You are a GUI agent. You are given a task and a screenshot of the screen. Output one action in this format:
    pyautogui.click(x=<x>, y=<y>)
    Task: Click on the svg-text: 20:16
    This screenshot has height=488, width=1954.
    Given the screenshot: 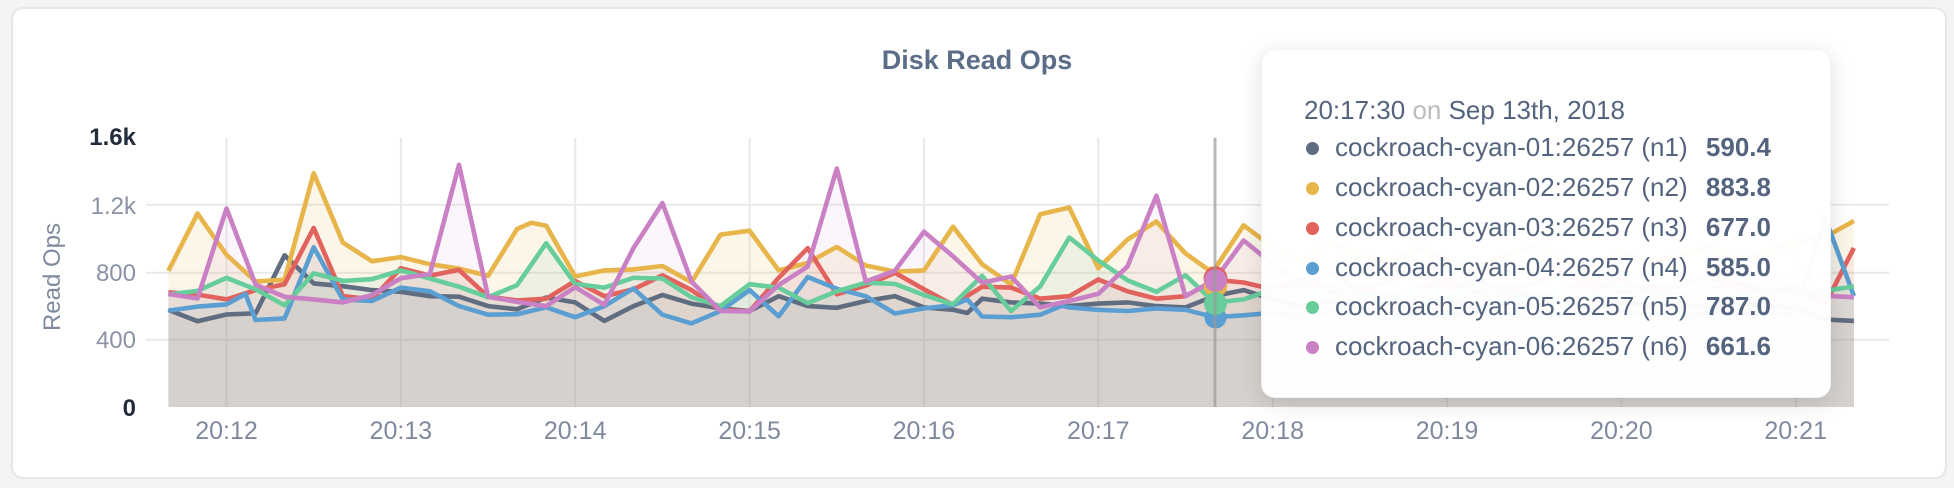 What is the action you would take?
    pyautogui.click(x=924, y=431)
    